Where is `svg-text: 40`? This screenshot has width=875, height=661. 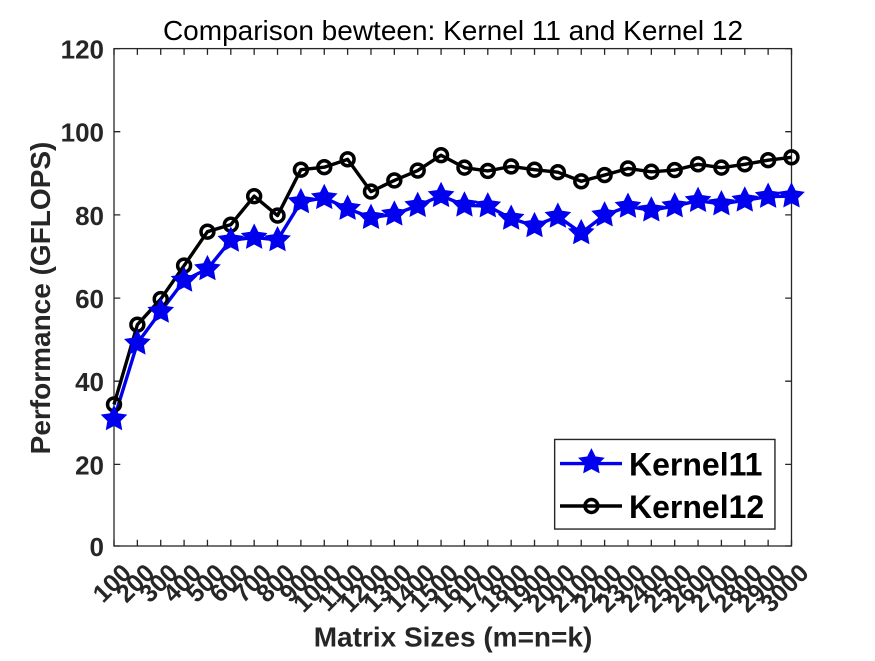
svg-text: 40 is located at coordinates (89, 382).